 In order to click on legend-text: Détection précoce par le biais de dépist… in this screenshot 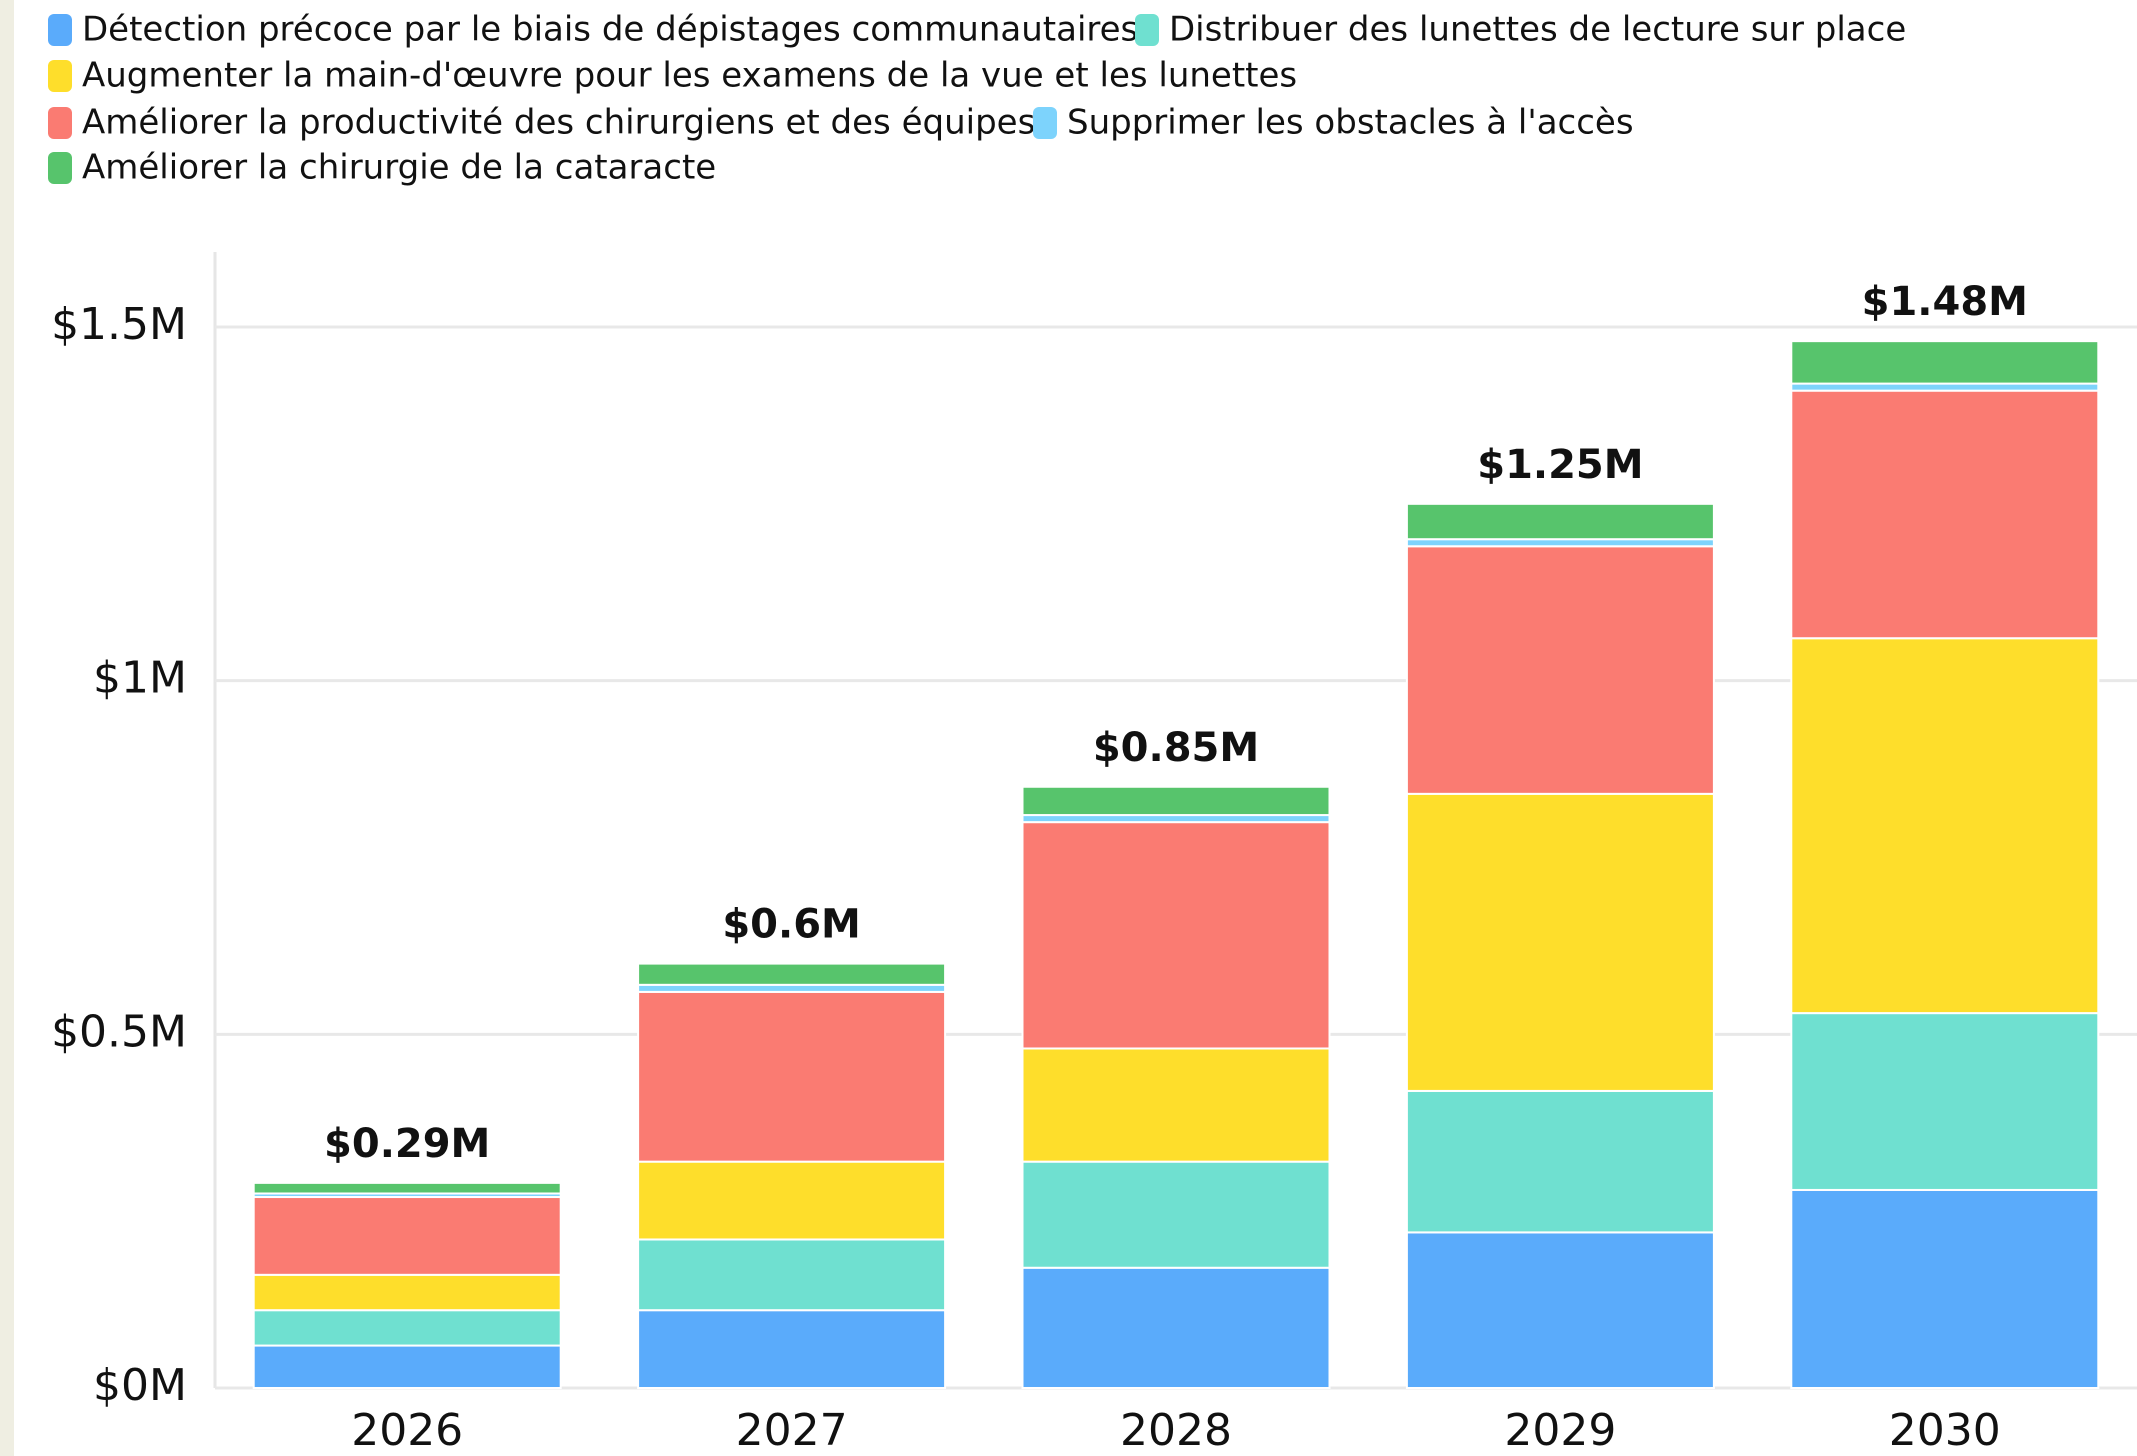, I will do `click(610, 30)`.